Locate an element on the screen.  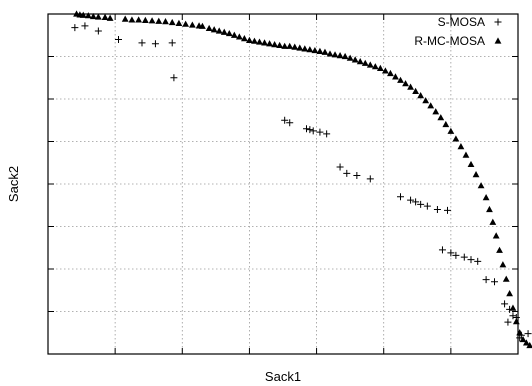
x-axis-title: Sack1 is located at coordinates (283, 376).